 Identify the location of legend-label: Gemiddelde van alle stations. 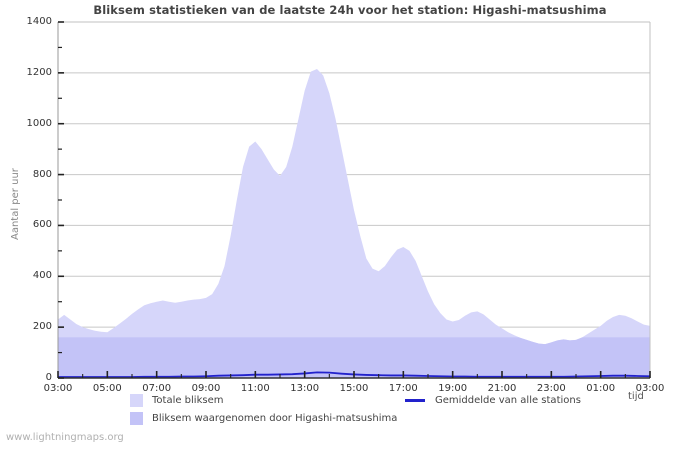
(508, 400).